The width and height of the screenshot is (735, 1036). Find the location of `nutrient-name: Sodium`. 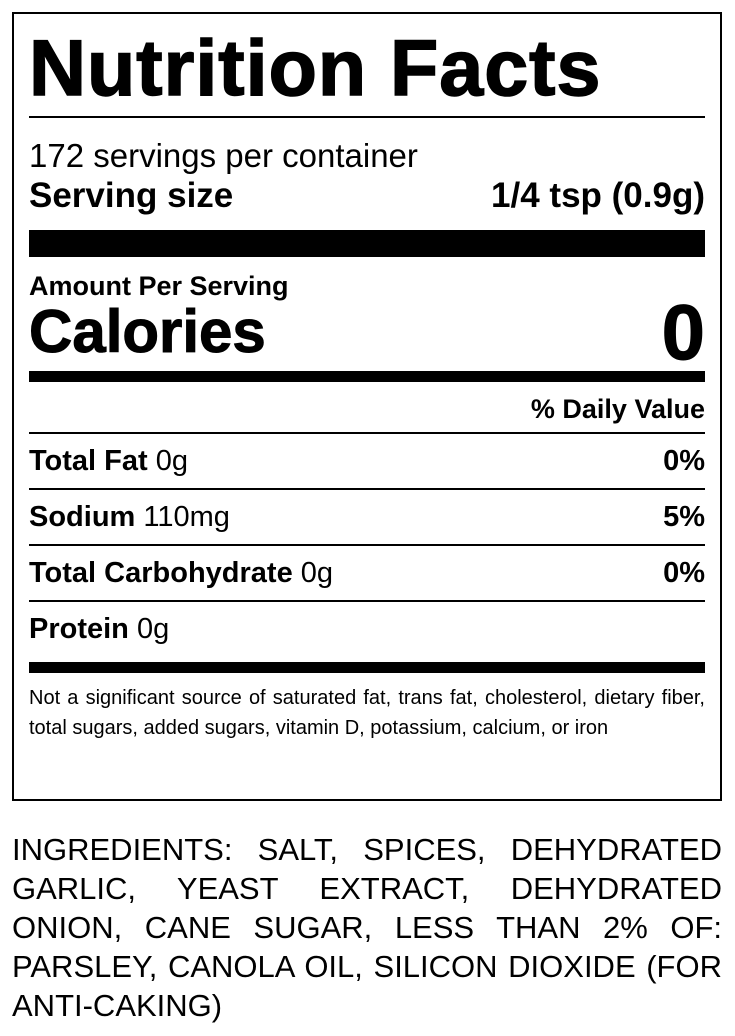

nutrient-name: Sodium is located at coordinates (82, 517).